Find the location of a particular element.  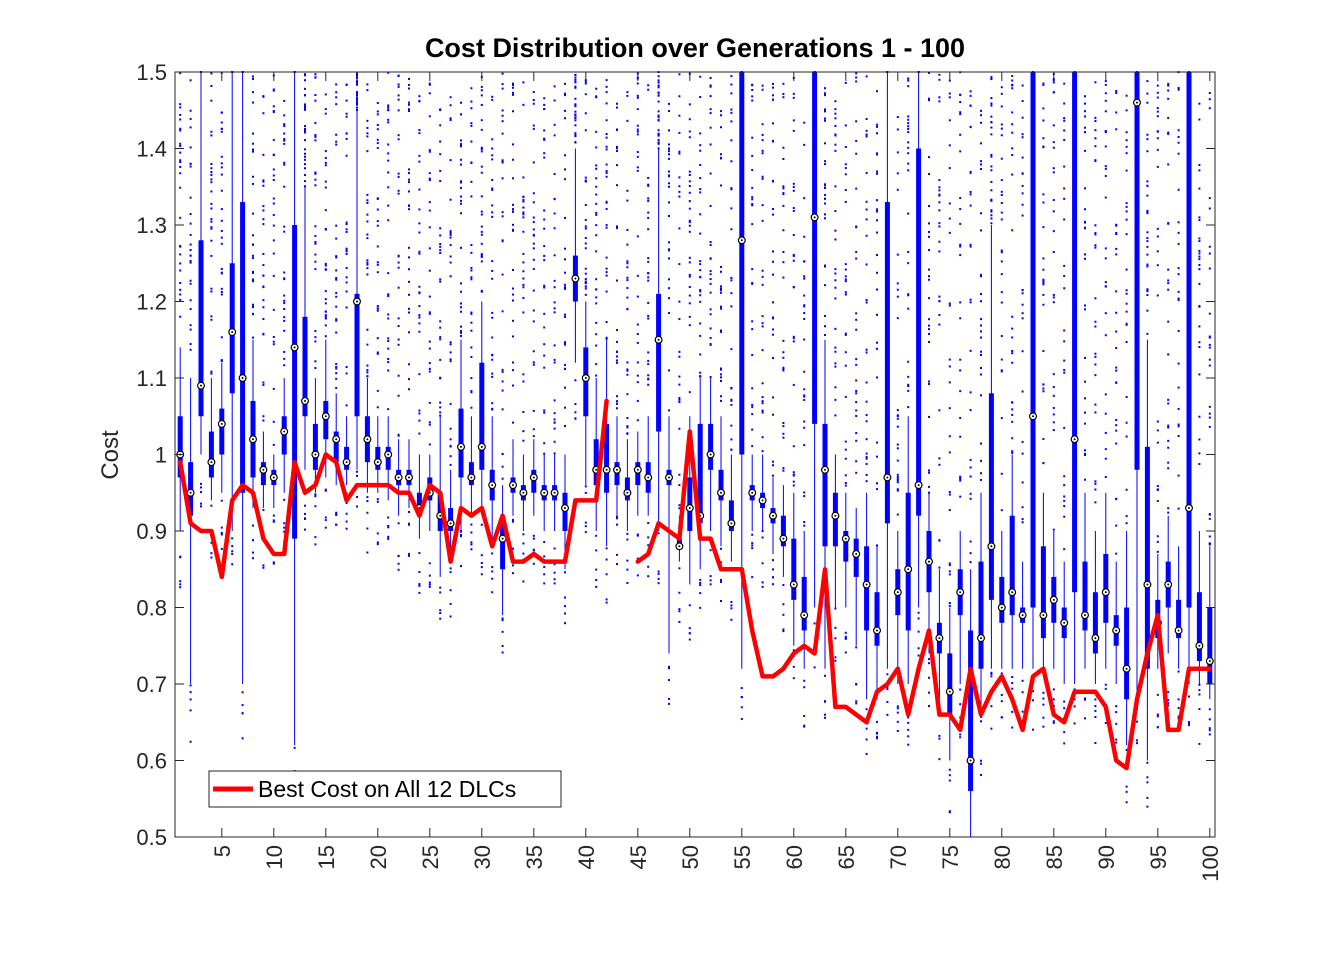

box is located at coordinates (180, 447).